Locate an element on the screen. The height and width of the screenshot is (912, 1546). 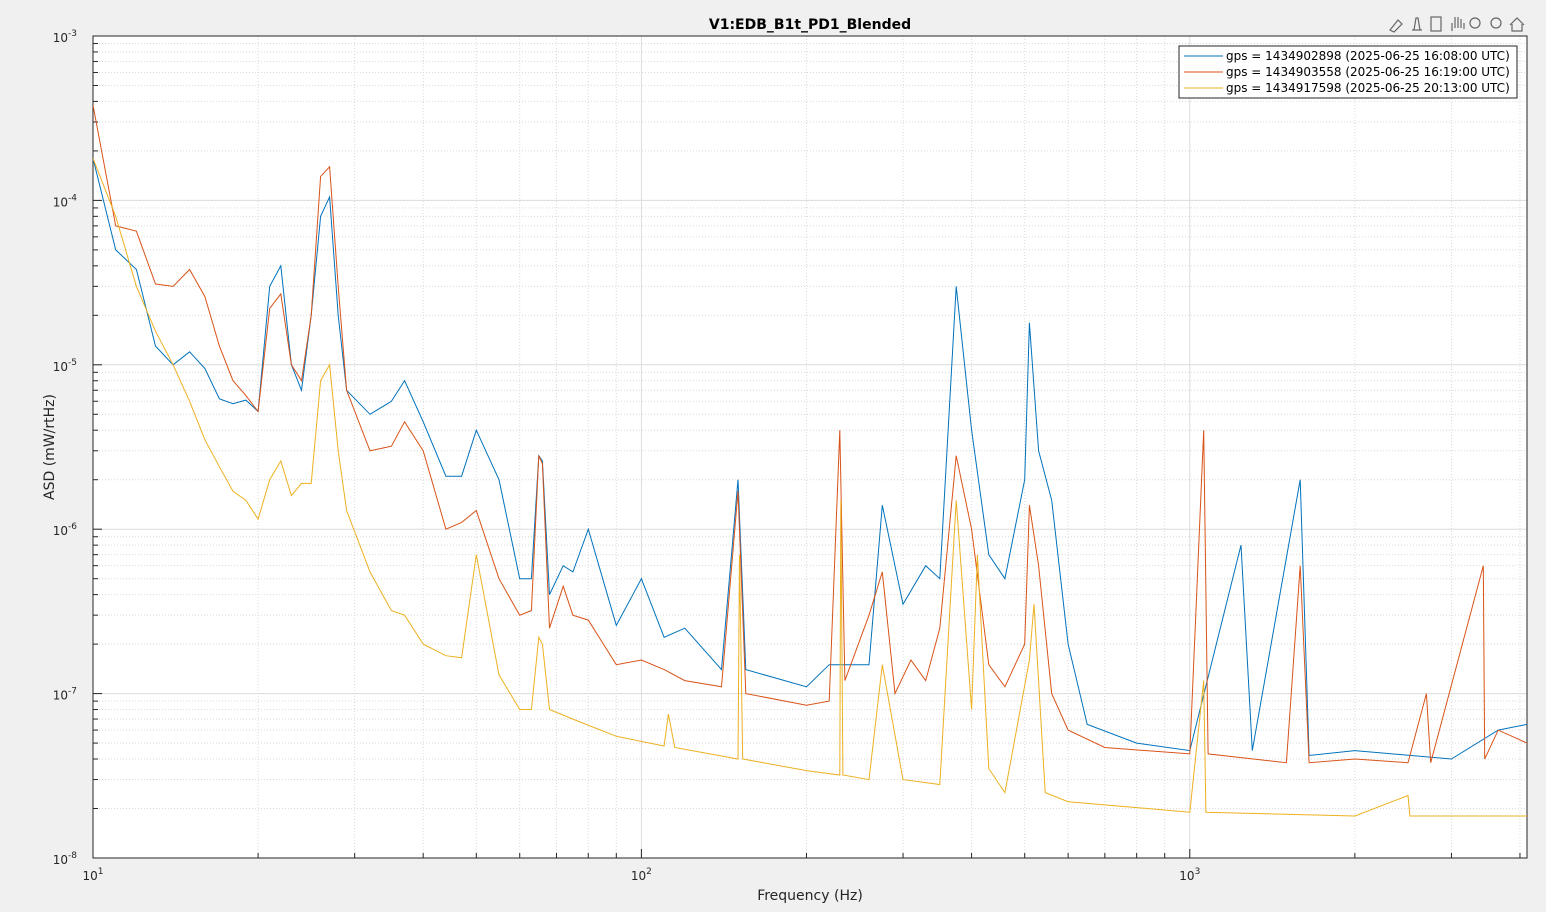
tick-label: 10⁻⁵ is located at coordinates (65, 366).